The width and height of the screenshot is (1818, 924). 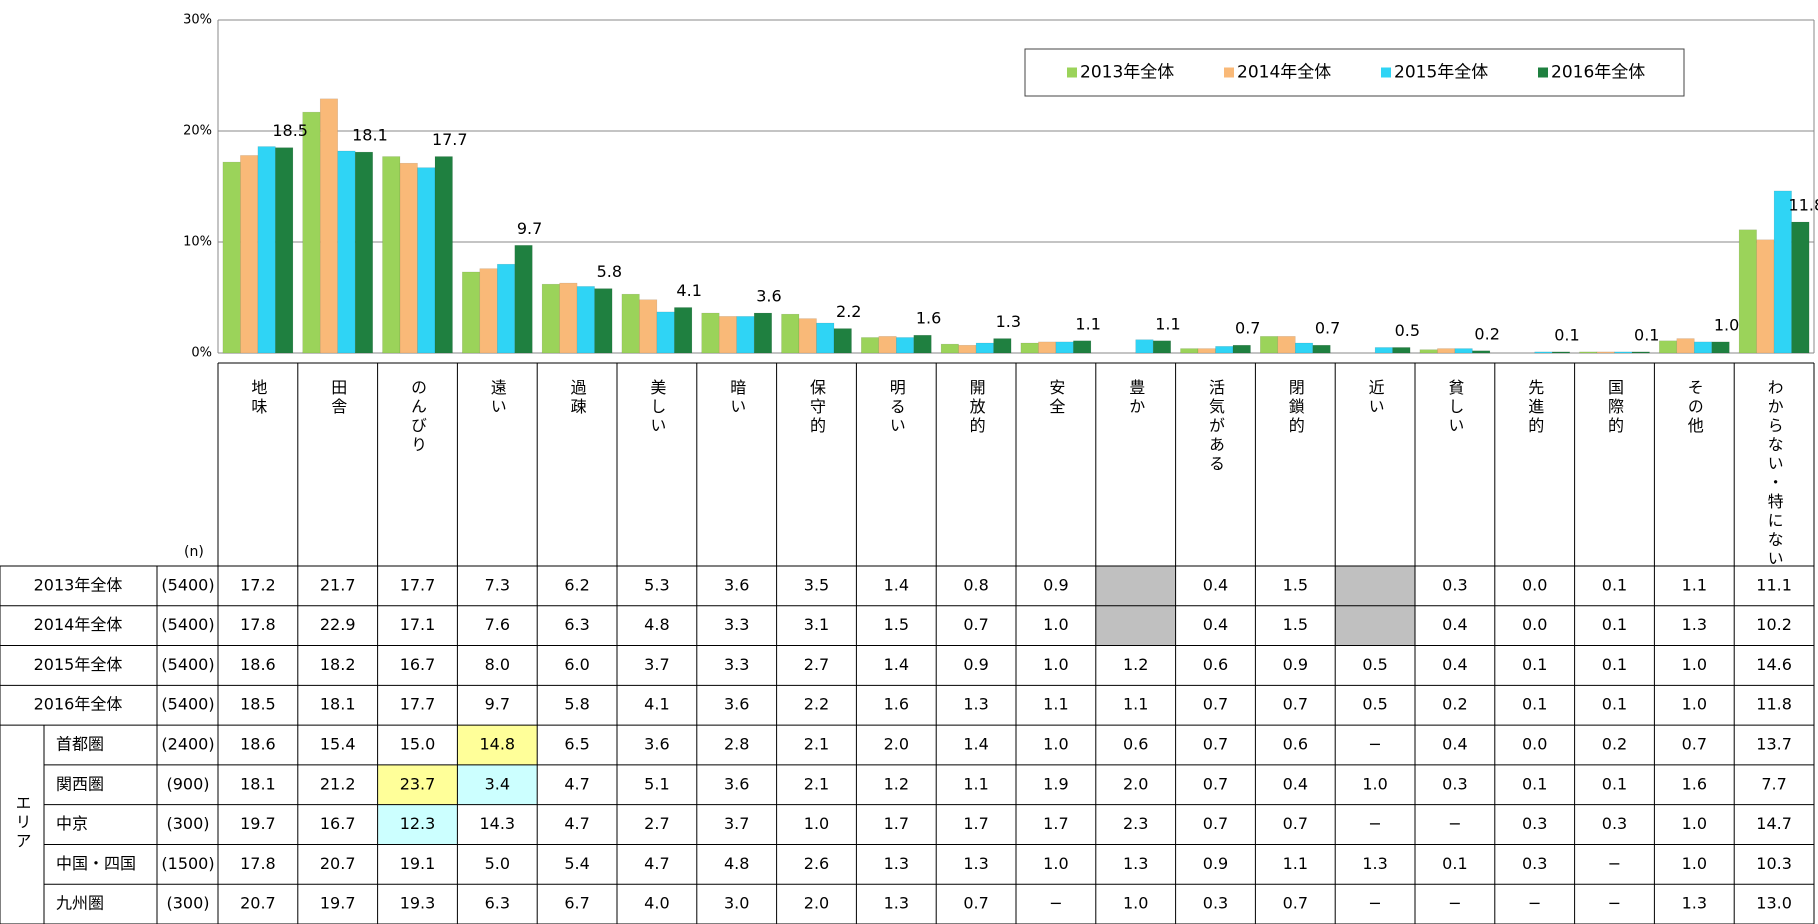 What do you see at coordinates (656, 624) in the screenshot?
I see `table-cell: 4.8` at bounding box center [656, 624].